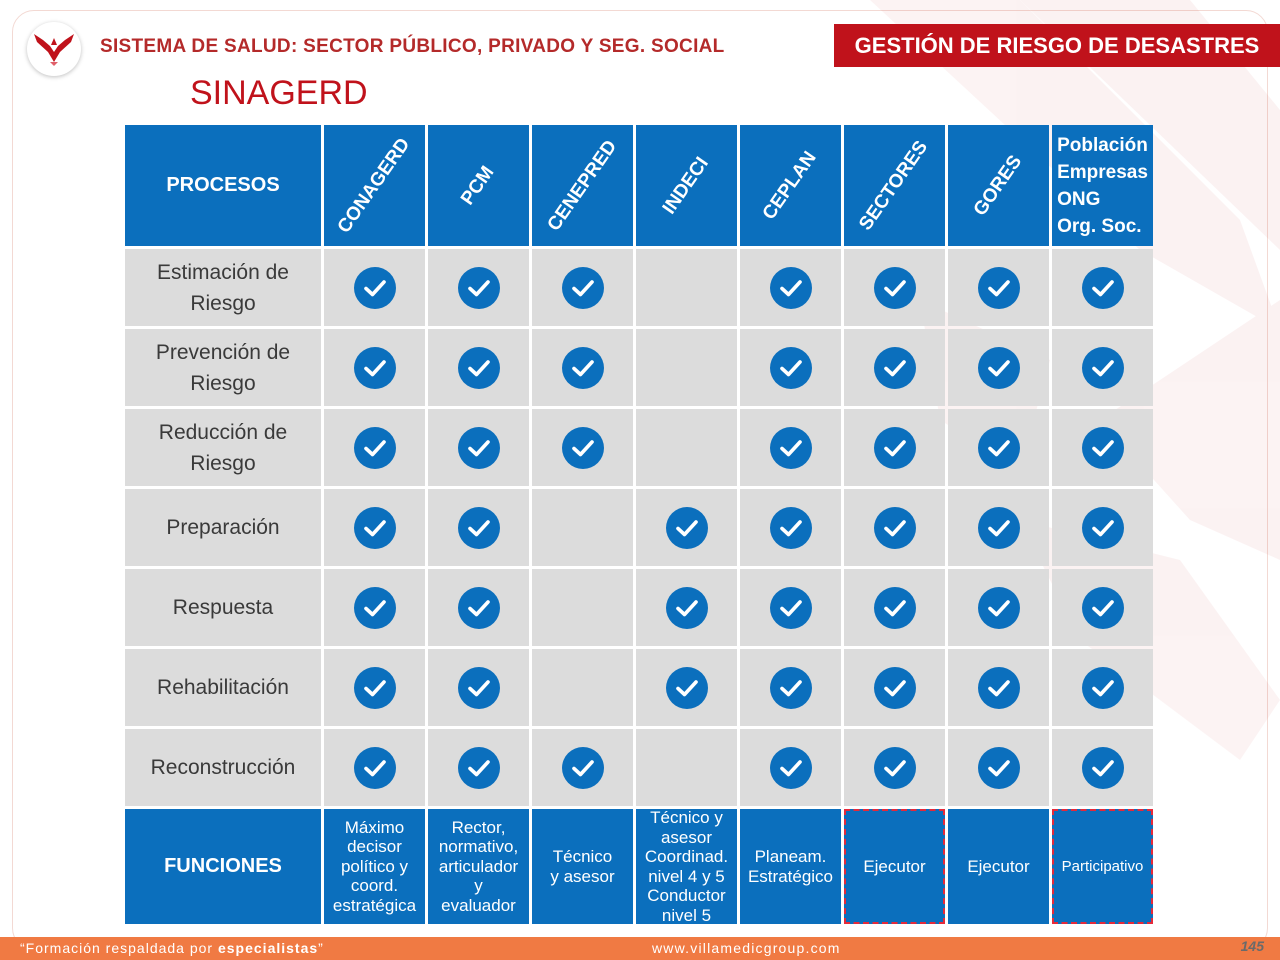 This screenshot has height=960, width=1280. What do you see at coordinates (54, 49) in the screenshot?
I see `logo` at bounding box center [54, 49].